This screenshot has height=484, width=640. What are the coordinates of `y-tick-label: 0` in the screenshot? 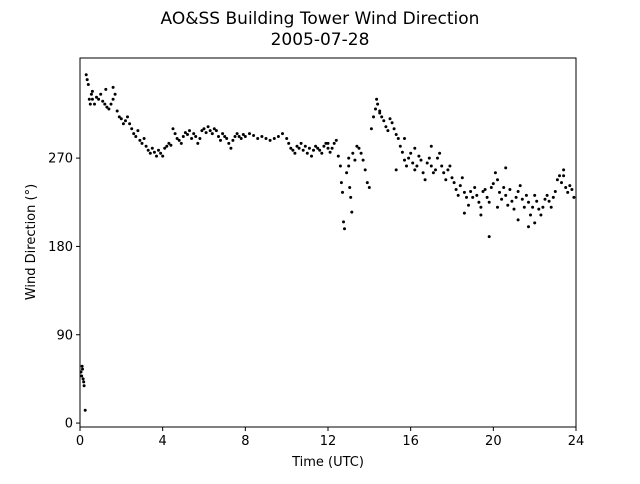 It's located at (69, 424).